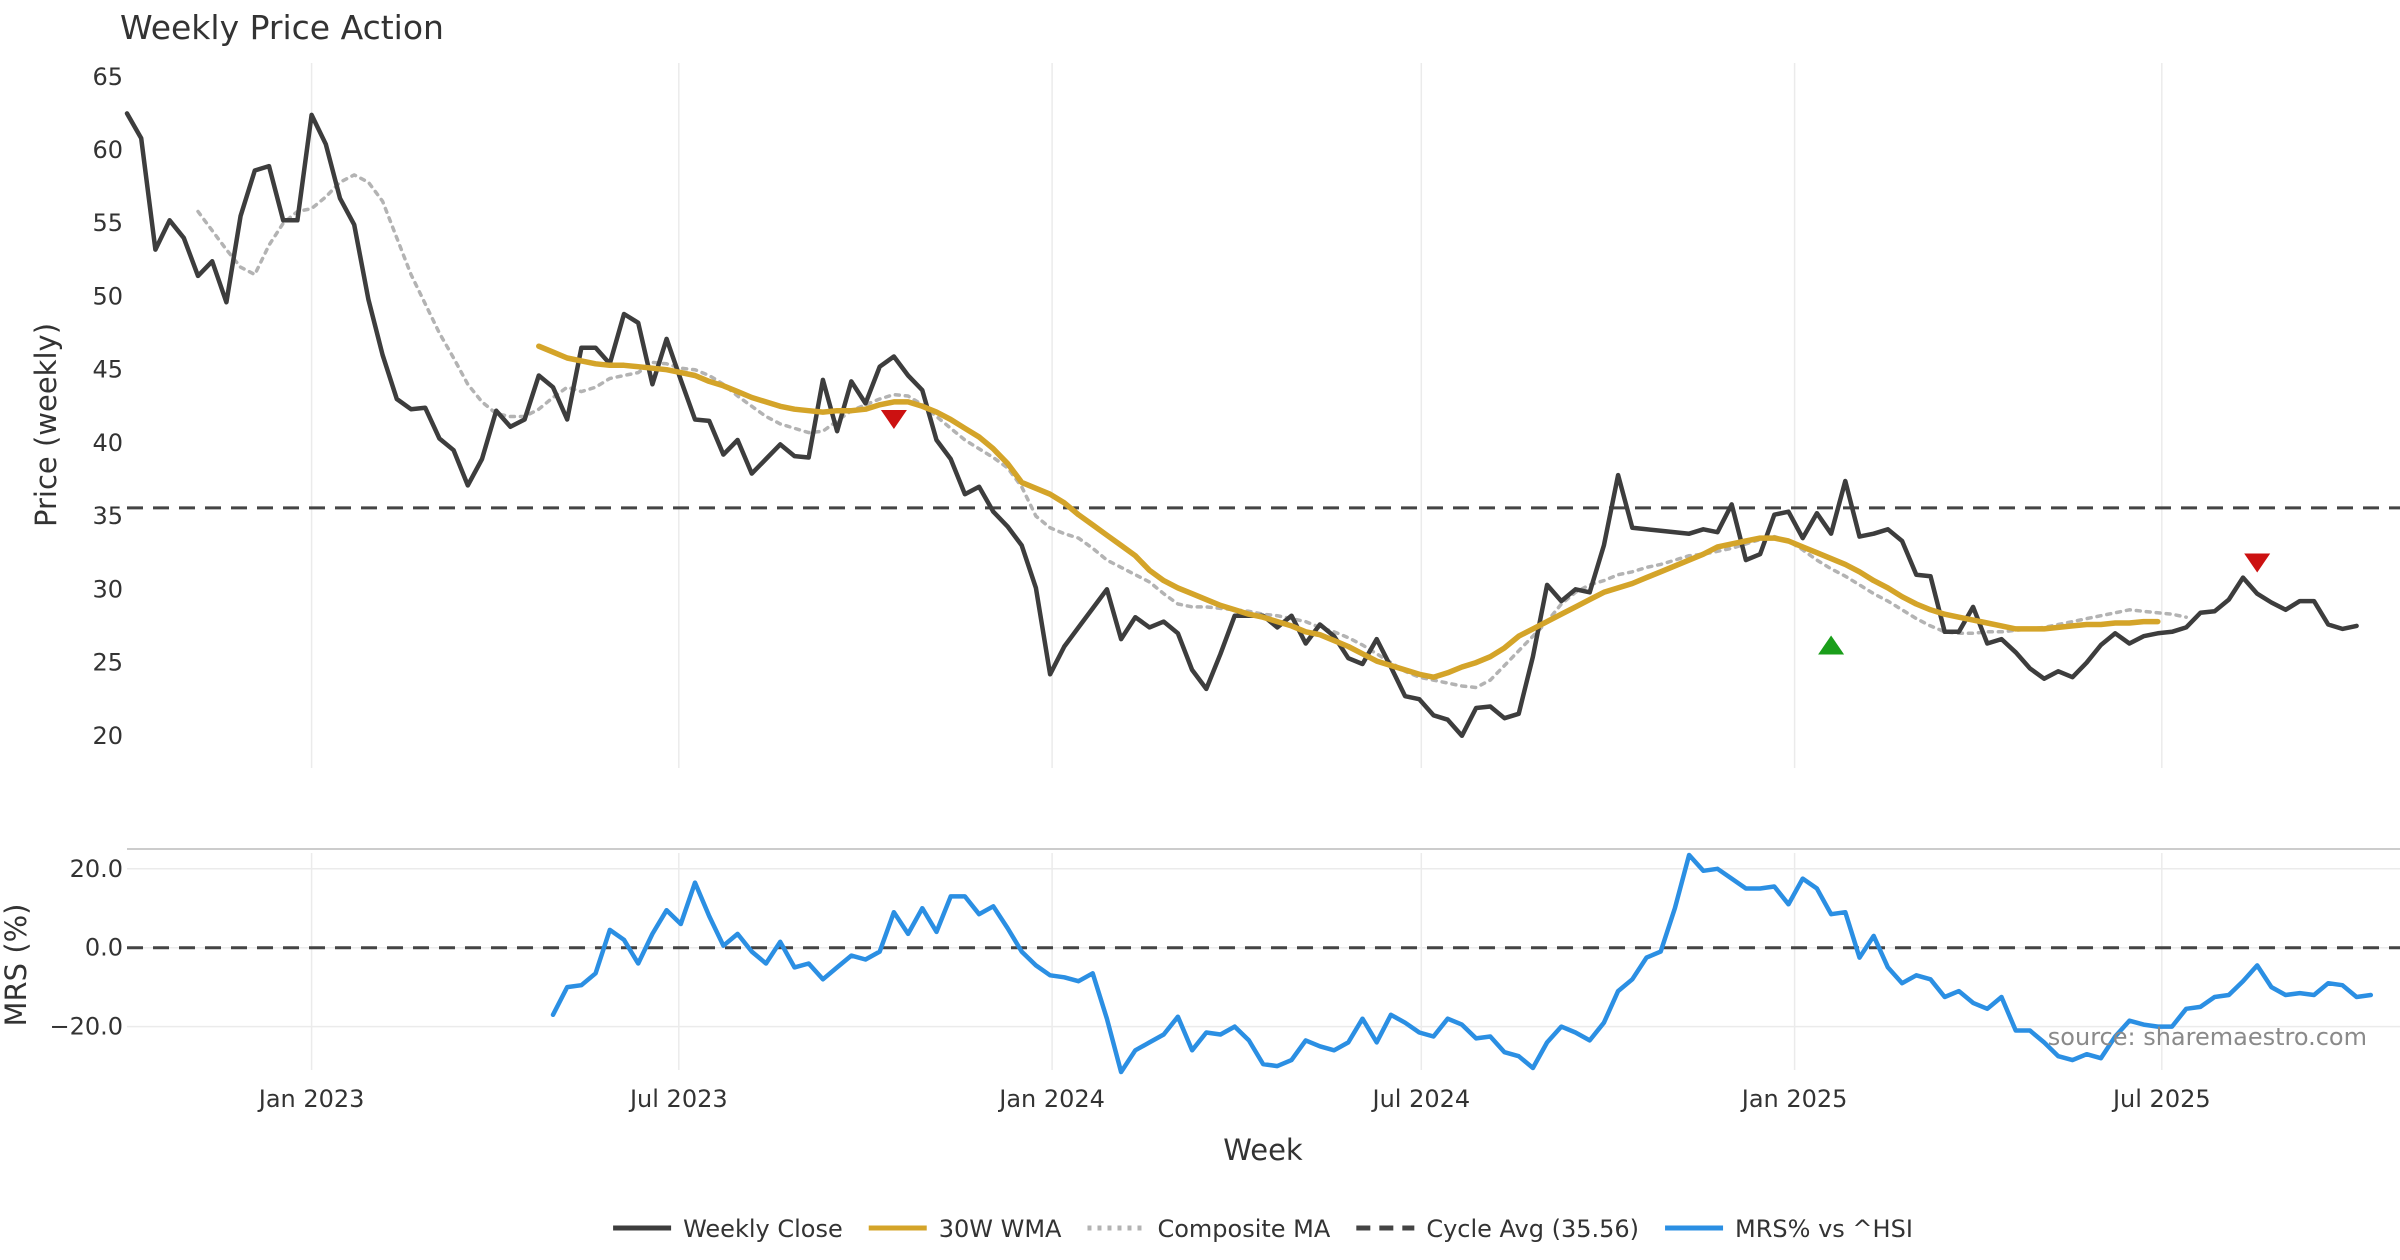  Describe the element at coordinates (1824, 1229) in the screenshot. I see `legend-label-mrs-vs-hsi: MRS% vs ^HSI` at that location.